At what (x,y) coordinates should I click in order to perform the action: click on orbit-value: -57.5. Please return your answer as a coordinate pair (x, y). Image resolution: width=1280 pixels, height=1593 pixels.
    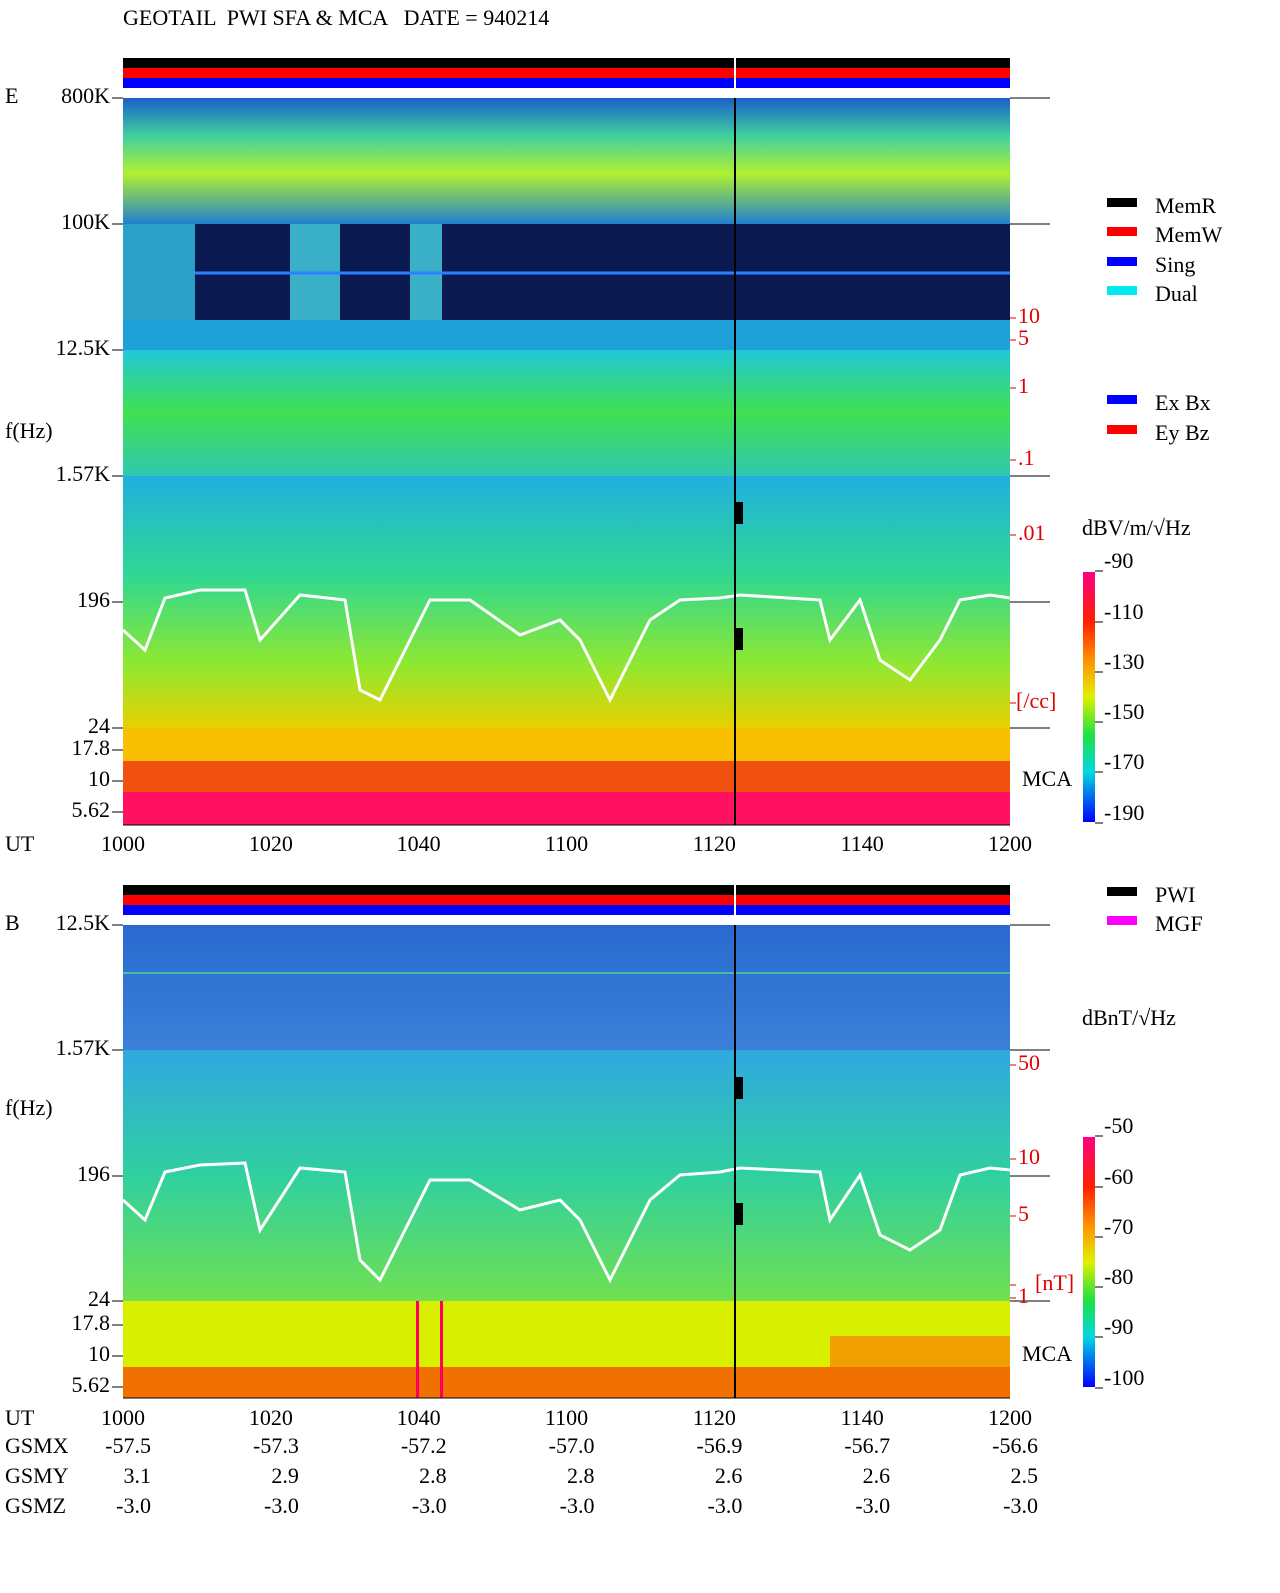
    Looking at the image, I should click on (128, 1445).